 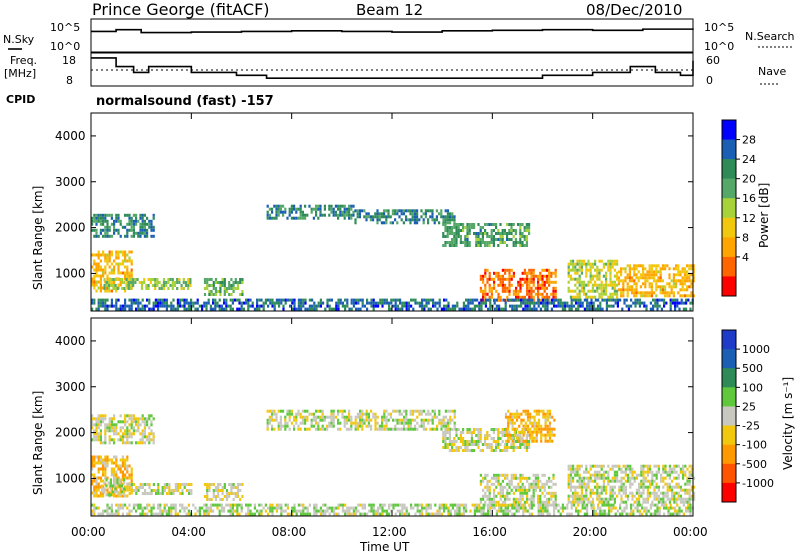 I want to click on noise-panel: N.Sky 10^5 10^0 10^5 10^0 N.Search, so click(x=399, y=35).